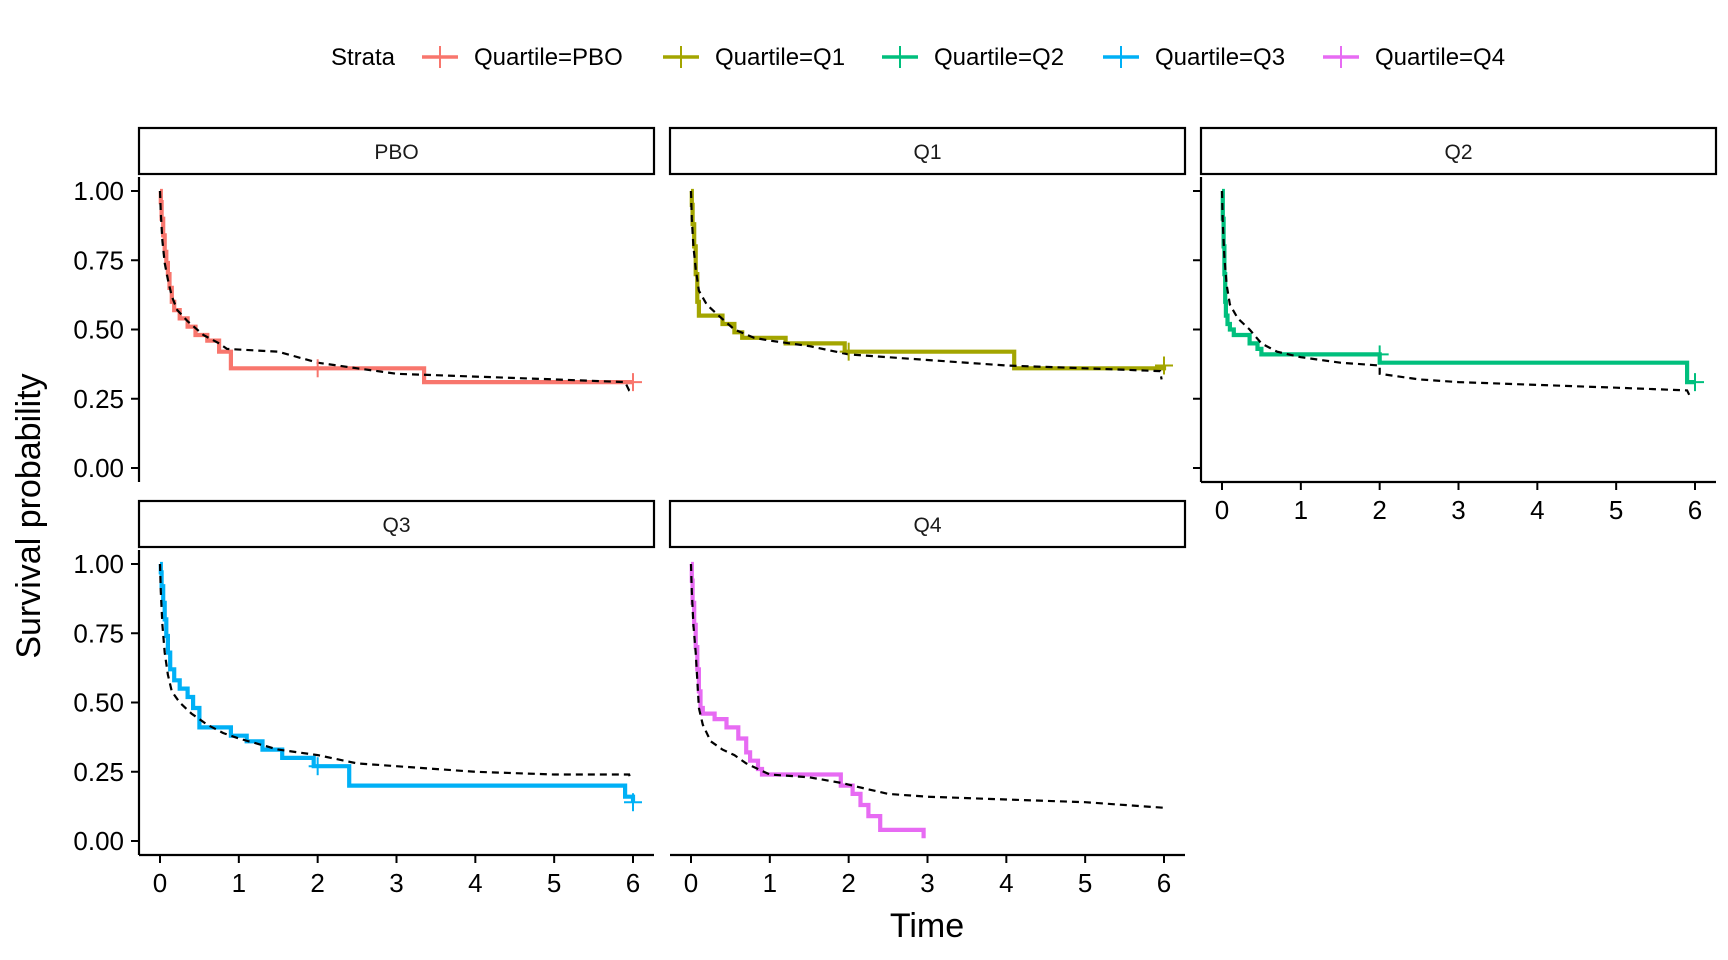 The image size is (1728, 960). I want to click on legend-label: Quartile=PBO, so click(548, 57).